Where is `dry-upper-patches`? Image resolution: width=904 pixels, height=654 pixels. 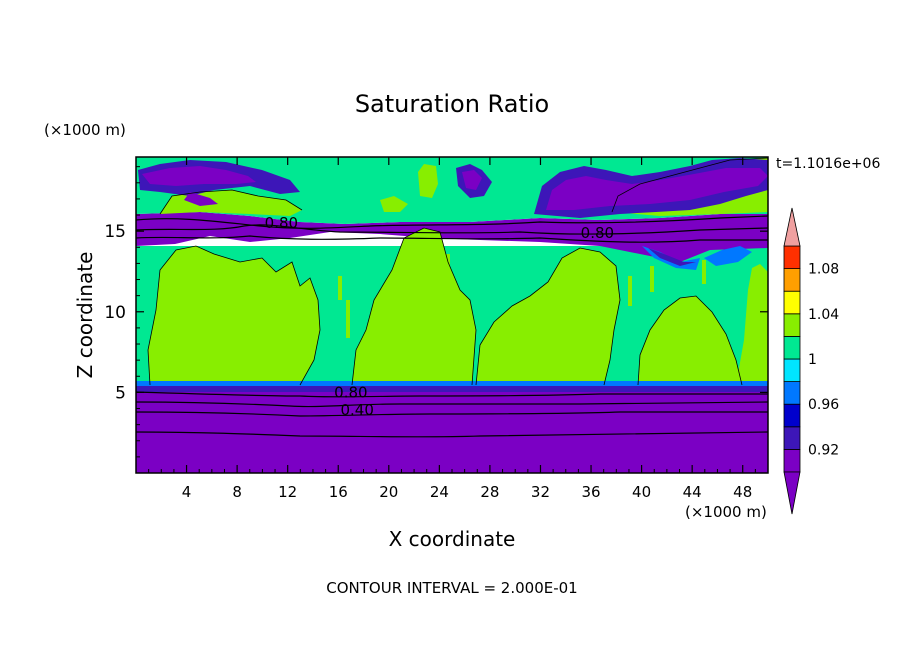
dry-upper-patches is located at coordinates (453, 214).